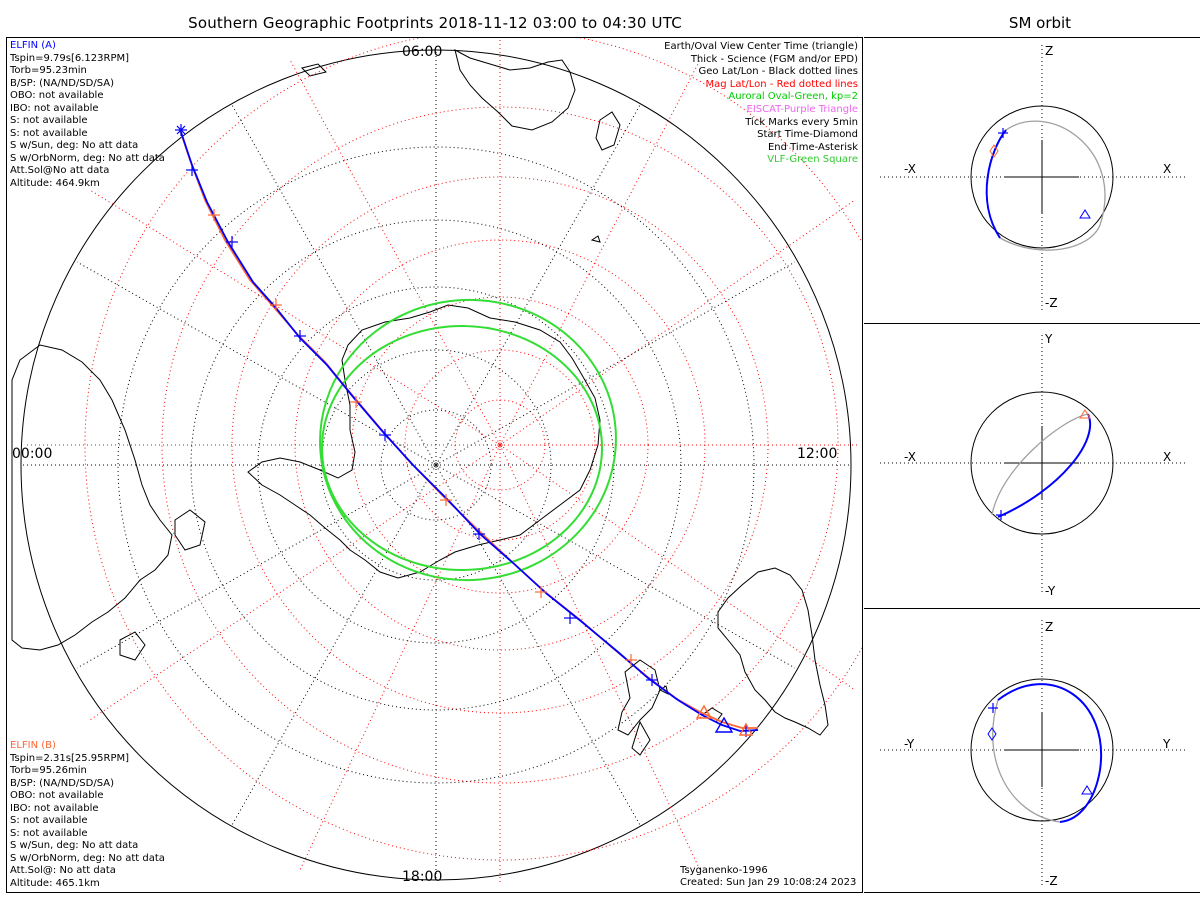 The height and width of the screenshot is (900, 1200). What do you see at coordinates (33, 45) in the screenshot?
I see `elfin-a-name: ELFIN (A)` at bounding box center [33, 45].